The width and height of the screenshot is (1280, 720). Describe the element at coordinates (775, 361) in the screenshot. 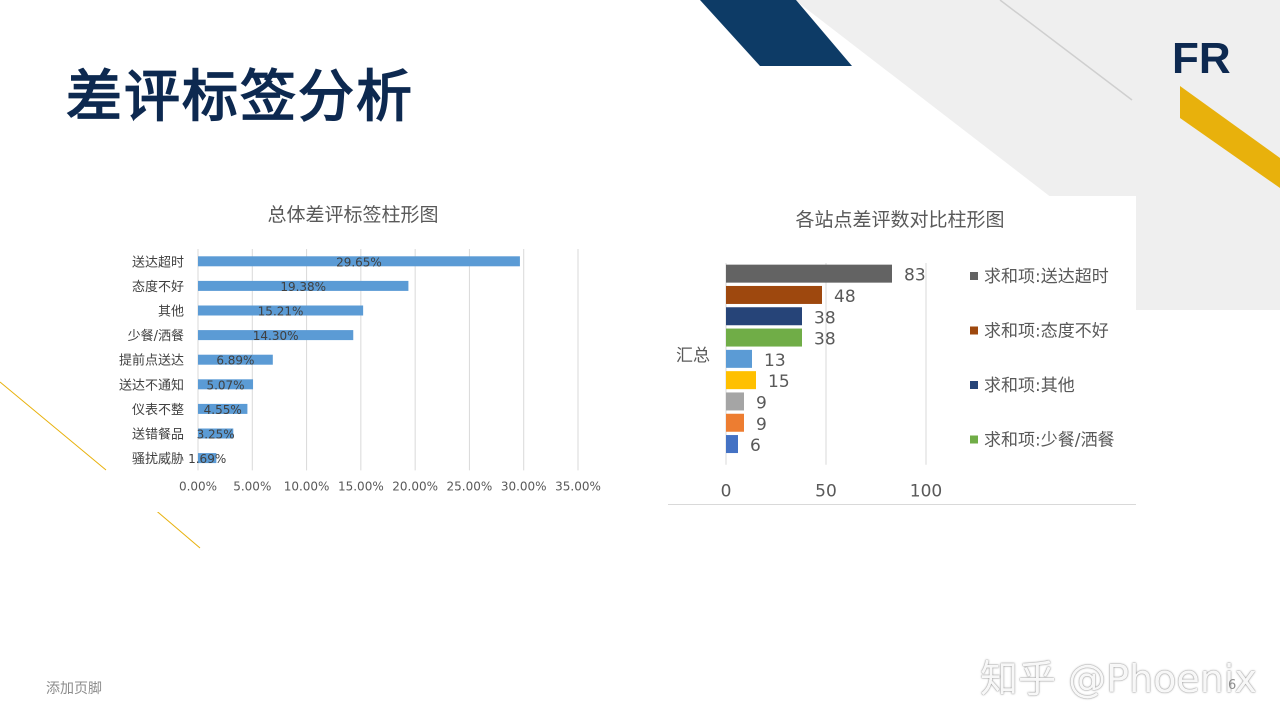

I see `chart2-data-label: 13` at that location.